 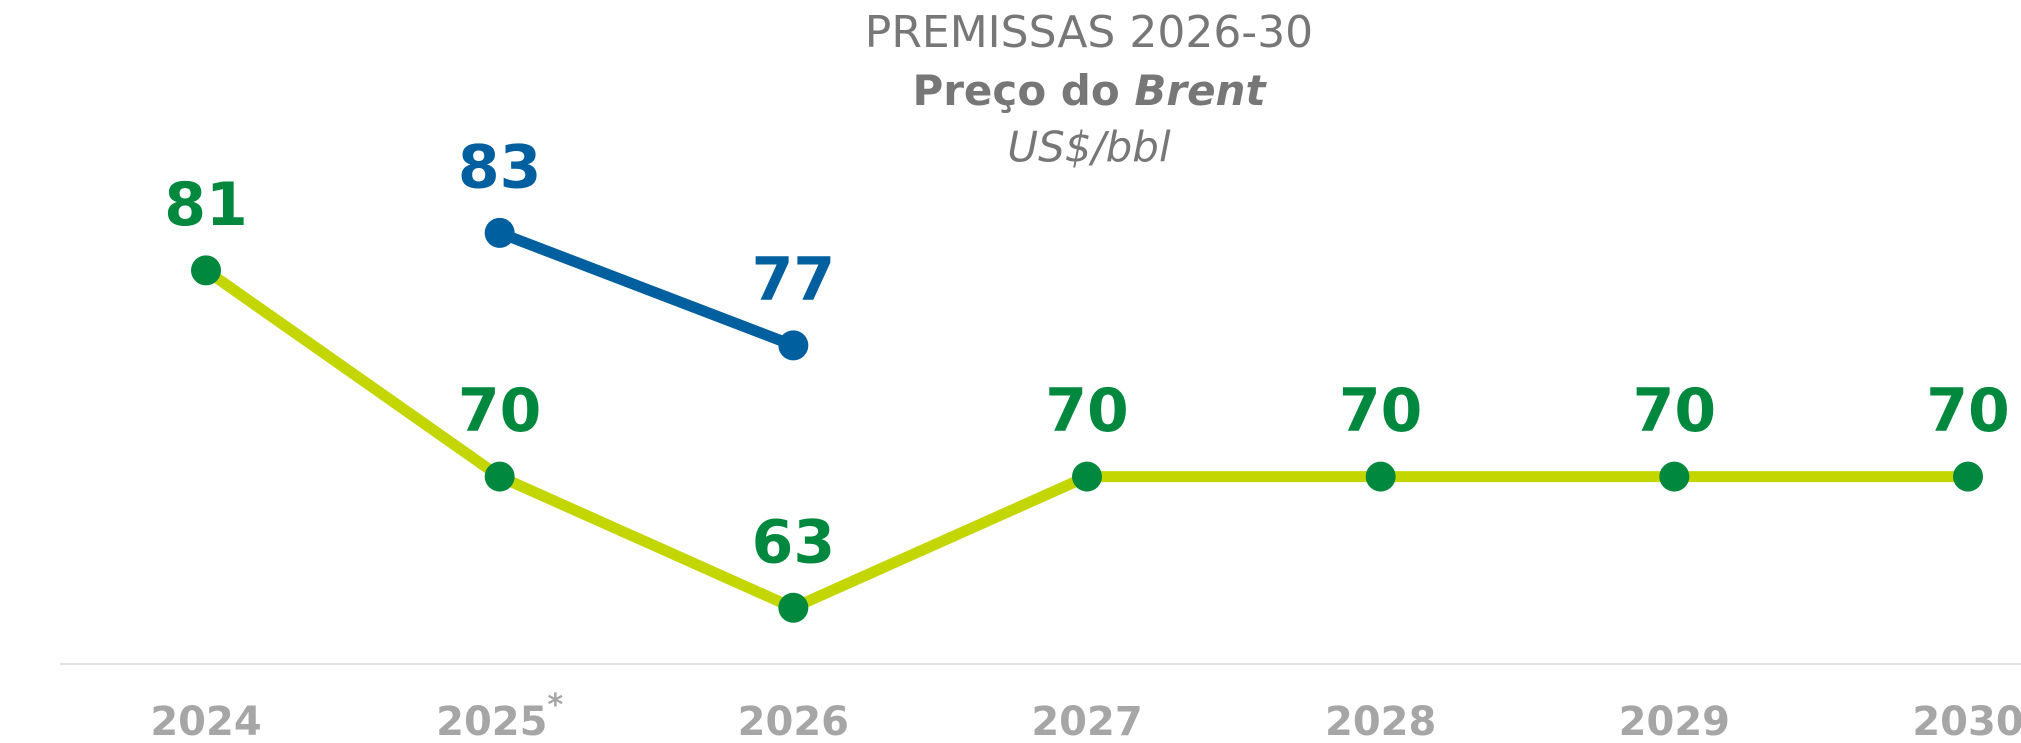 What do you see at coordinates (1380, 721) in the screenshot?
I see `x-tick-label: 2028` at bounding box center [1380, 721].